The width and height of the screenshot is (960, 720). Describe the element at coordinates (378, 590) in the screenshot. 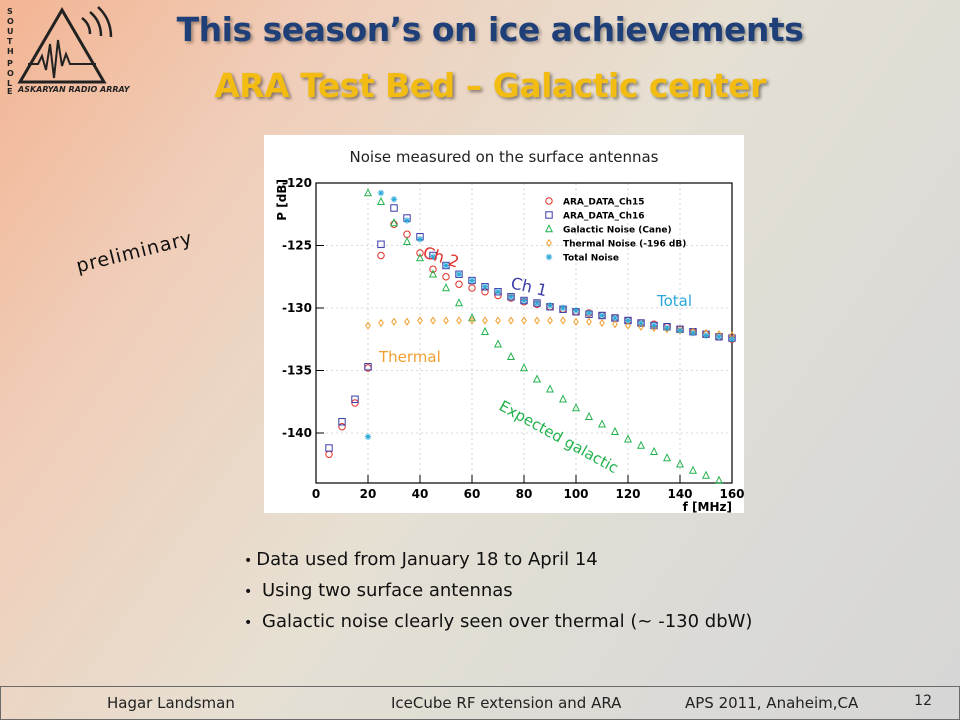

I see `bullet-item: • Using two surface antennas` at that location.